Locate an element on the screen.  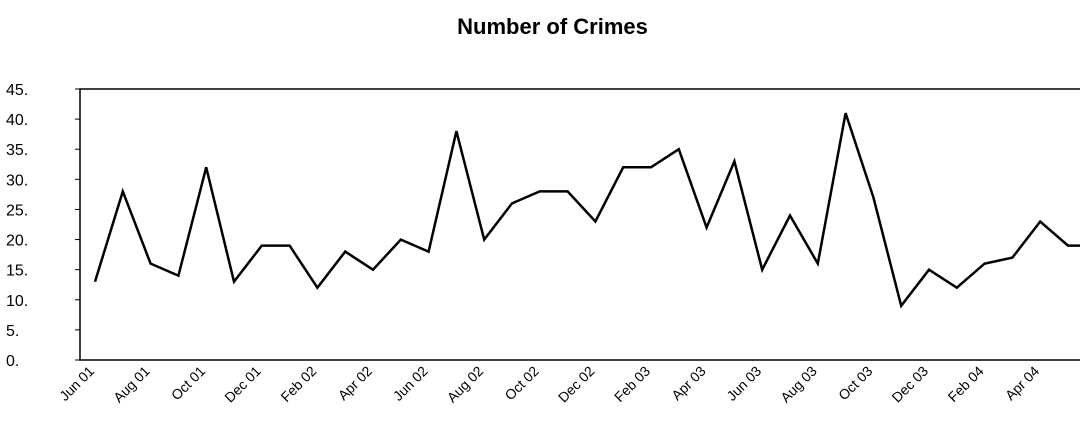
y-tick-label: 5. is located at coordinates (12, 331).